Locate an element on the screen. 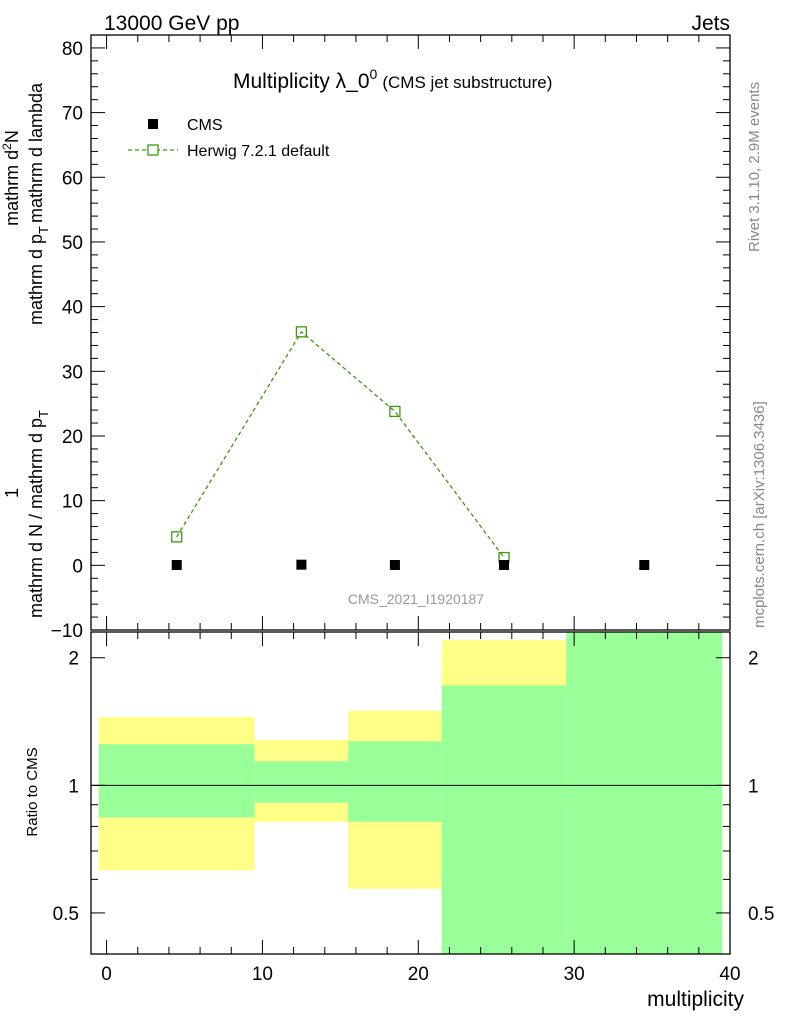  main-y-tick-label: 40 is located at coordinates (72, 308).